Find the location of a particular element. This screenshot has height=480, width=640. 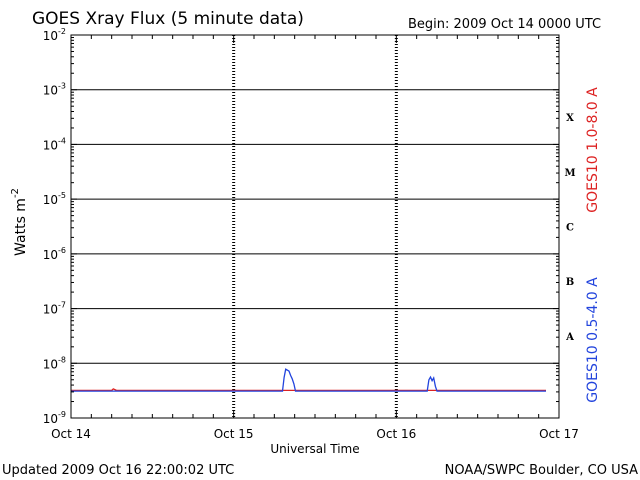

x-axis-title: Universal Time is located at coordinates (314, 449).